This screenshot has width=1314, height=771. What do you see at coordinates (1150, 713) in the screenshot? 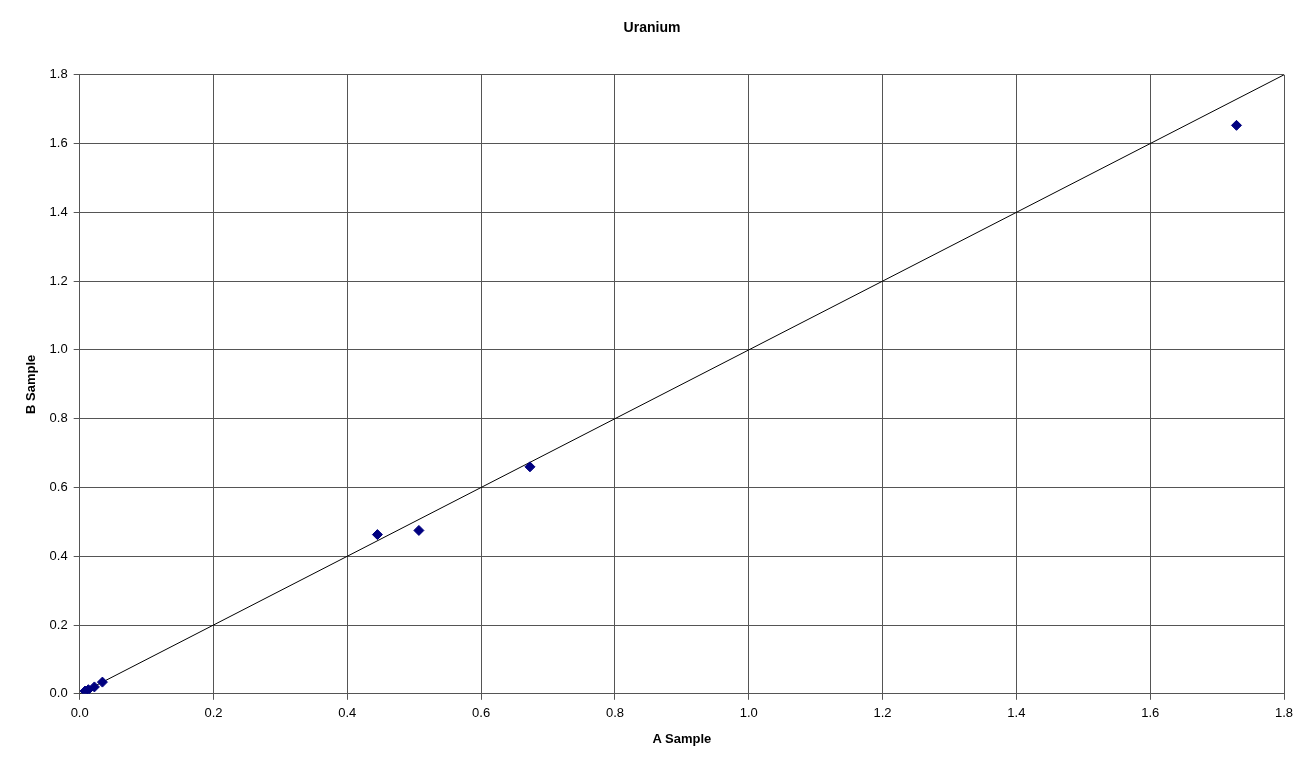
I see `x-tick-label: 1.6` at bounding box center [1150, 713].